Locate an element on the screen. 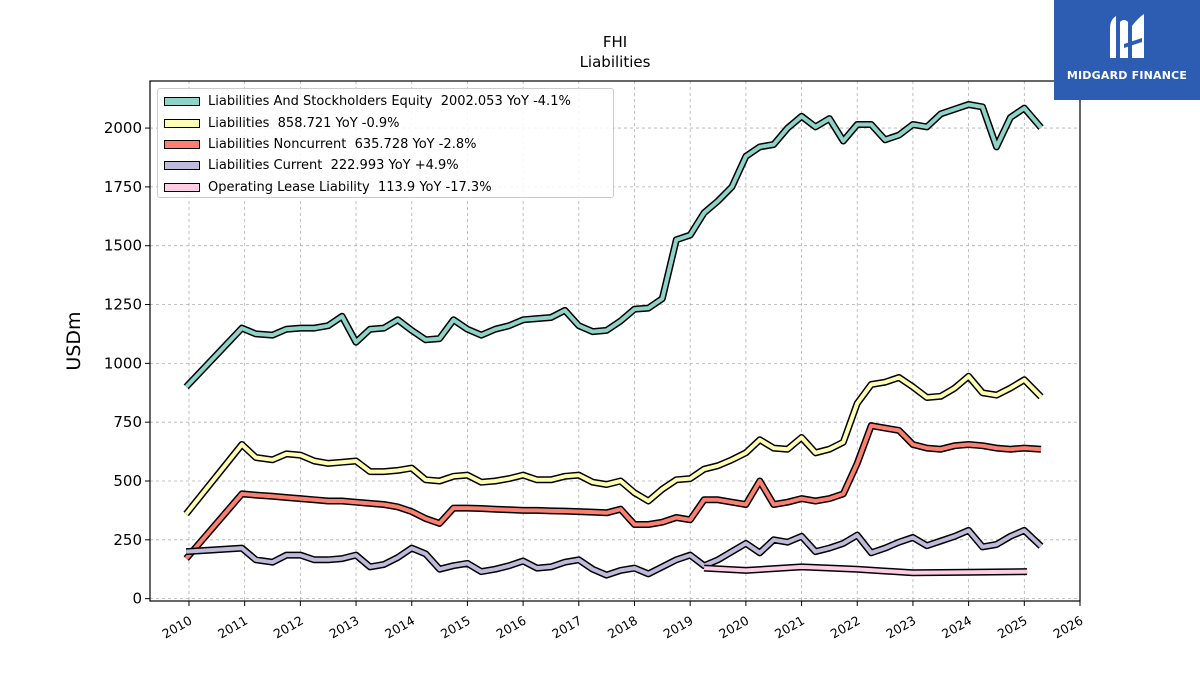 Image resolution: width=1200 pixels, height=675 pixels. legend-swatch-equity is located at coordinates (182, 102).